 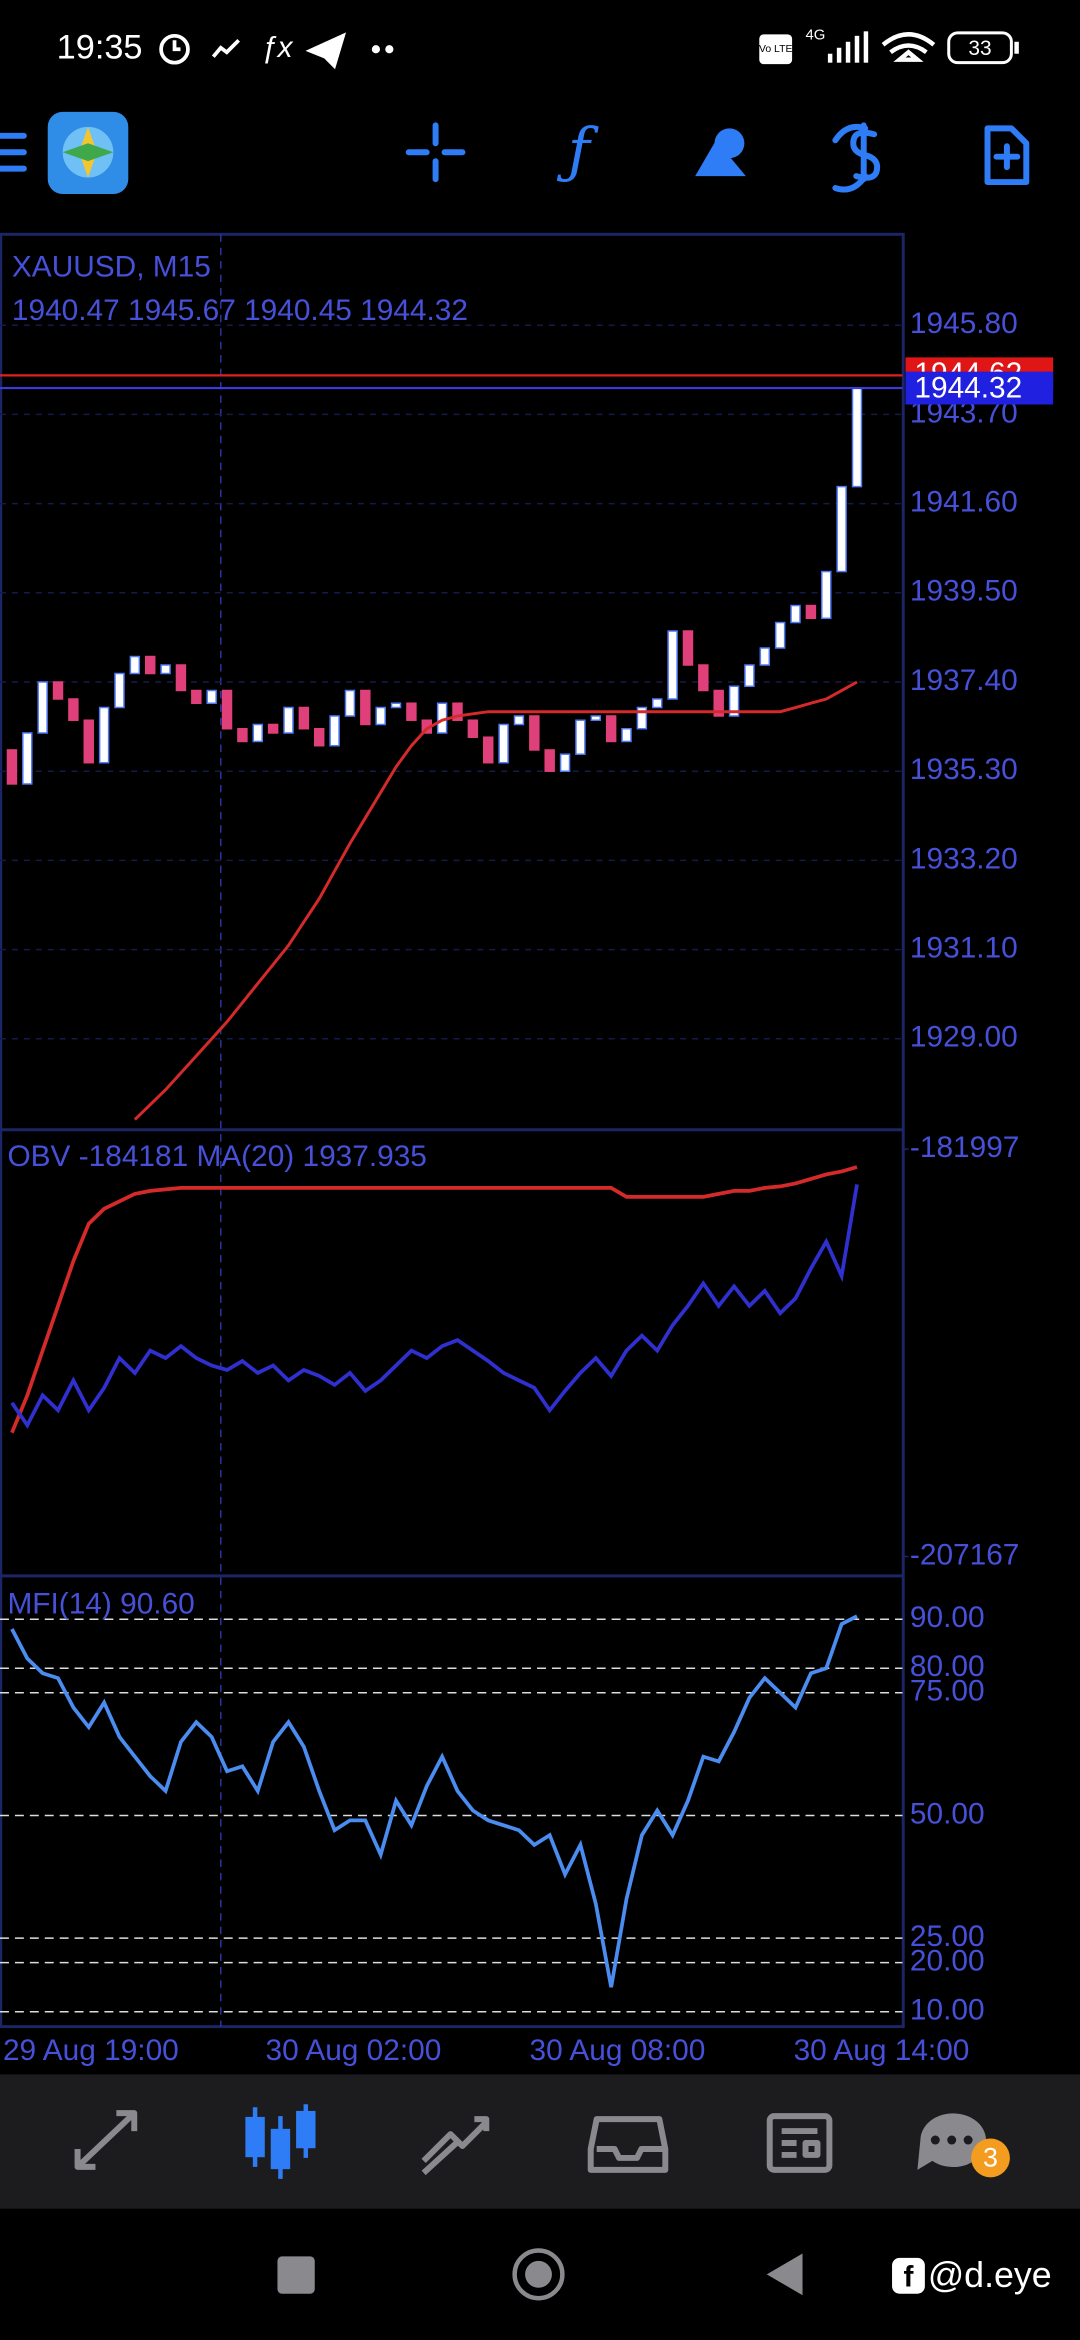 I want to click on price-tick-label: 1935.30, so click(x=964, y=769).